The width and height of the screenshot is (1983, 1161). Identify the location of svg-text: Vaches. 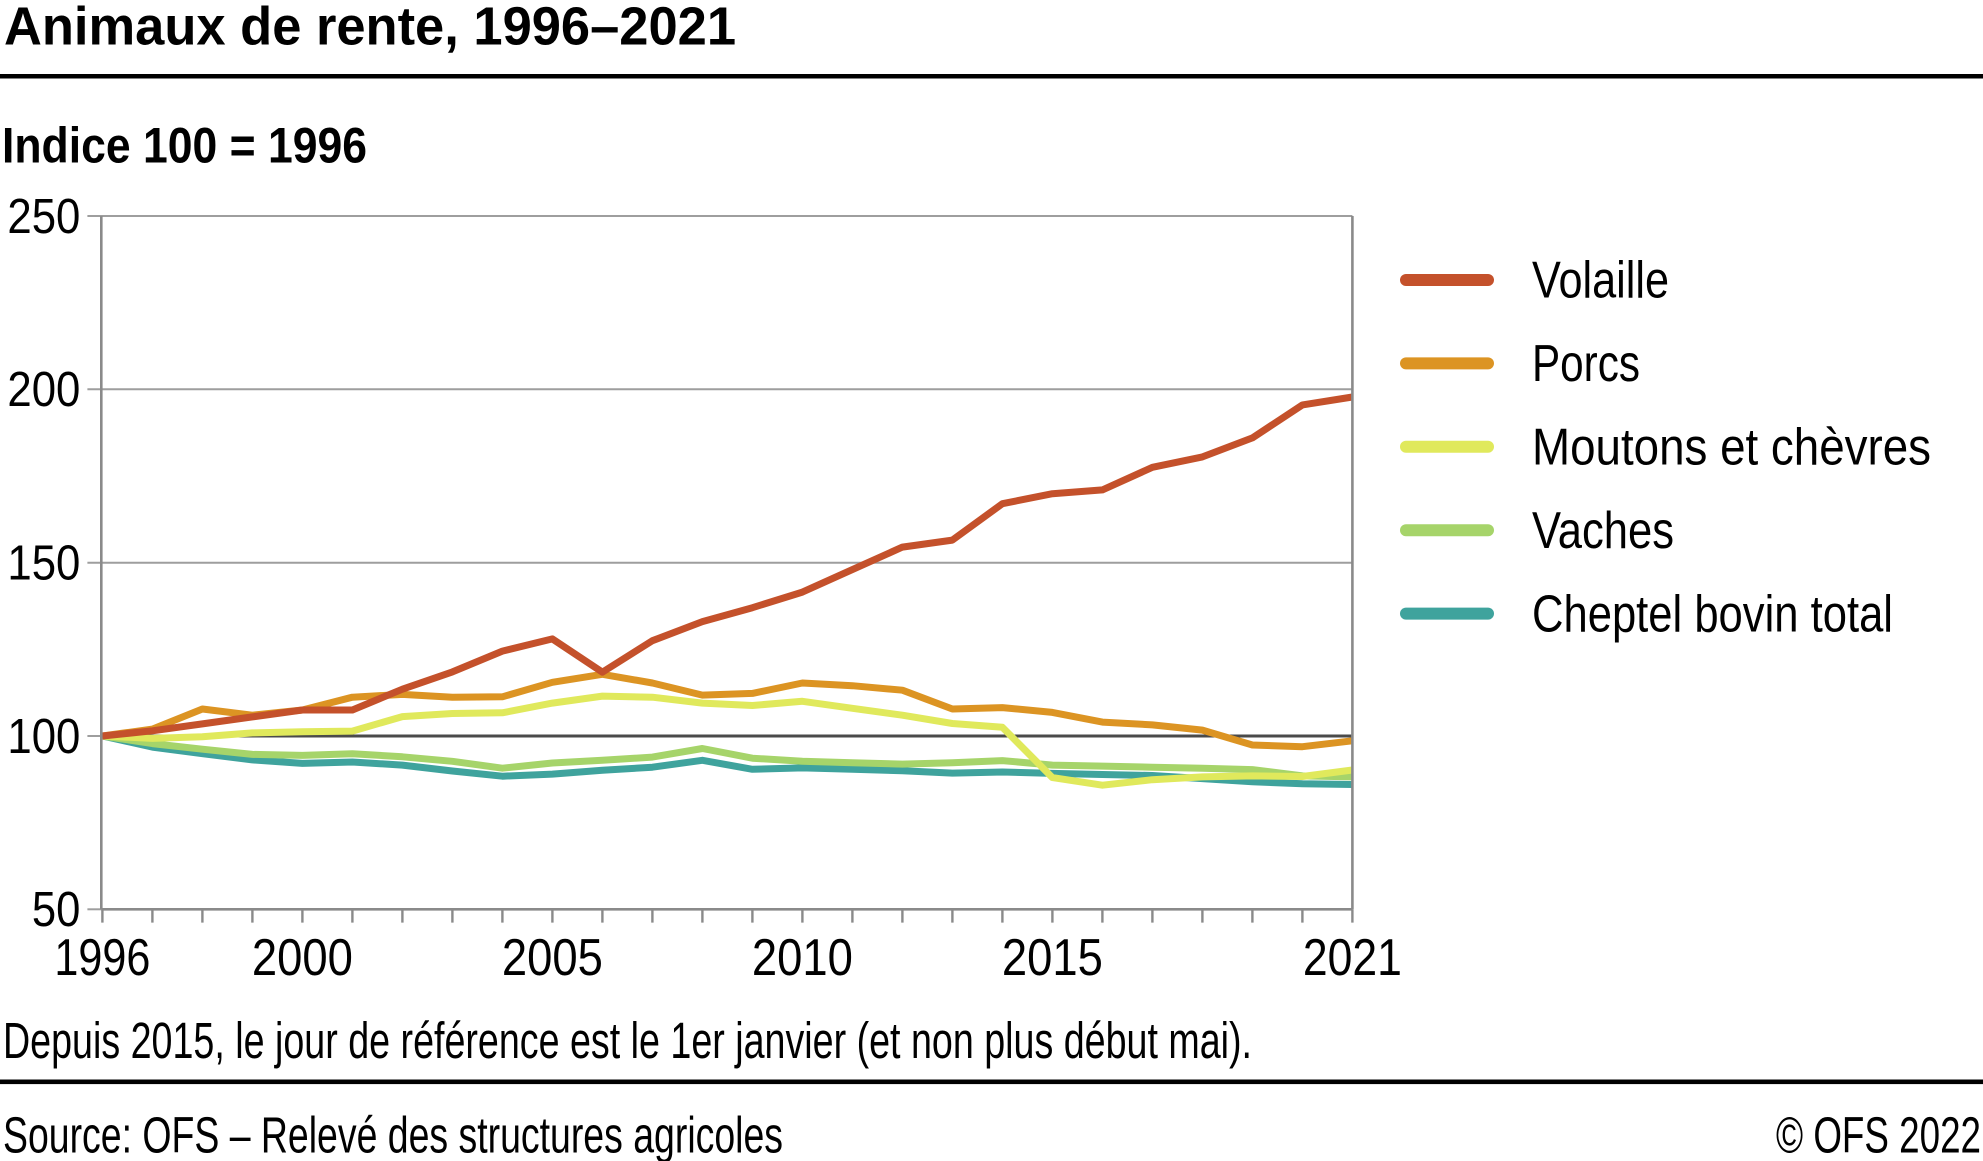
(1603, 531).